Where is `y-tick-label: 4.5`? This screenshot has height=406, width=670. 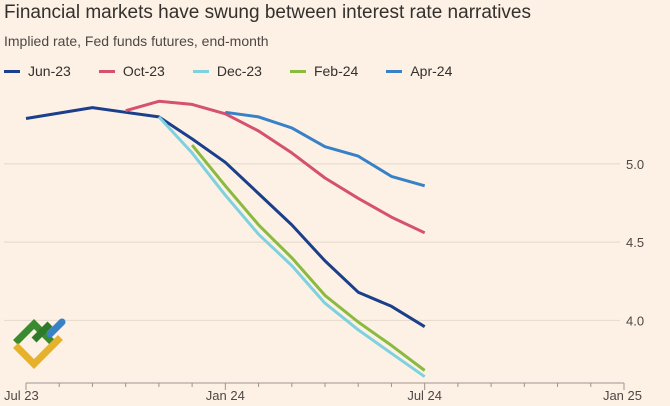
y-tick-label: 4.5 is located at coordinates (635, 242).